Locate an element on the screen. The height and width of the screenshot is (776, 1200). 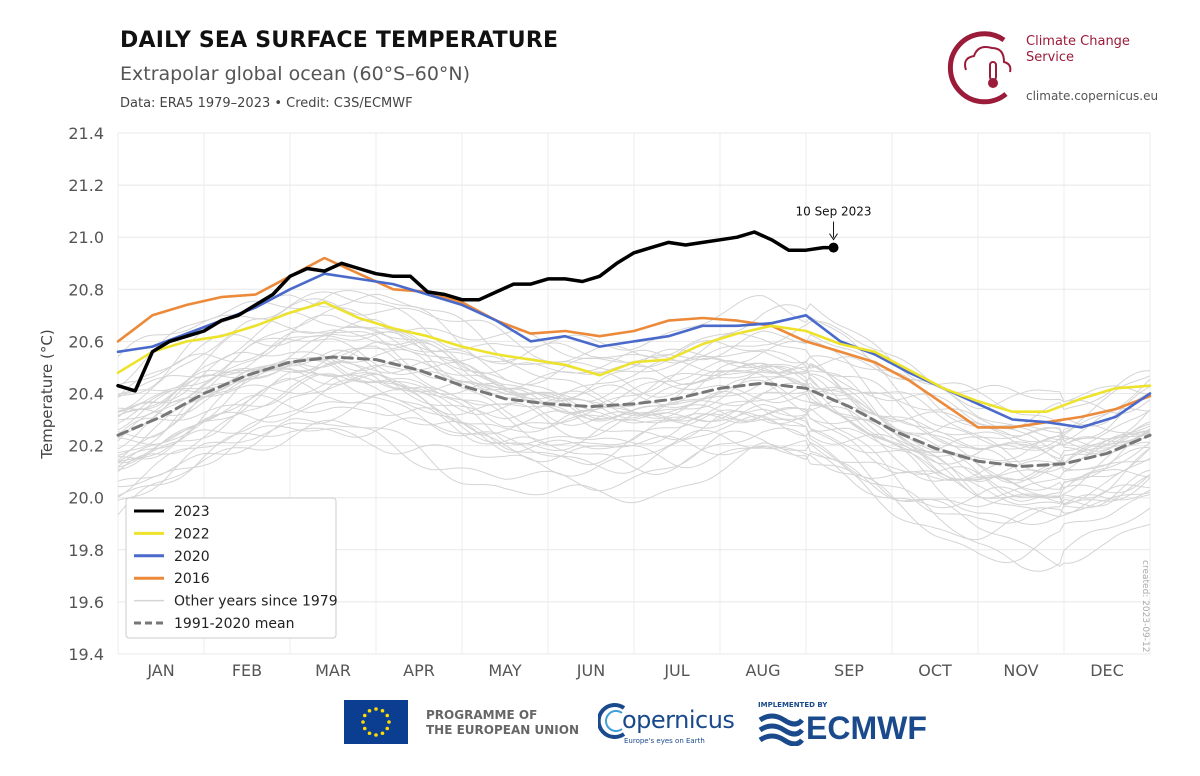
created-date: created: 2023-09-12 is located at coordinates (1145, 606).